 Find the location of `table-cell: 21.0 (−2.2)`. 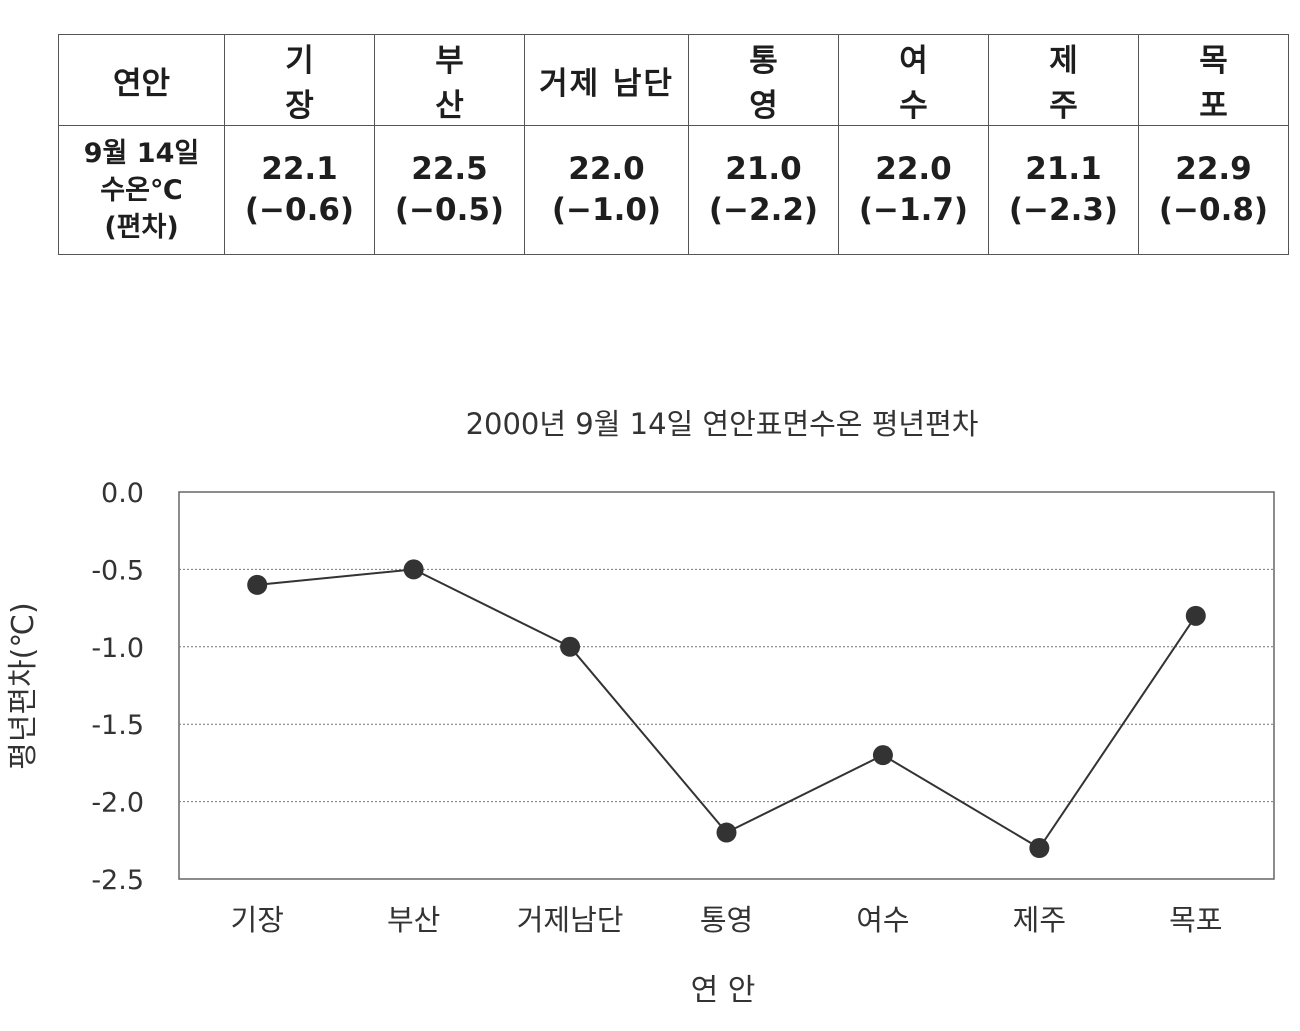

table-cell: 21.0 (−2.2) is located at coordinates (763, 190).